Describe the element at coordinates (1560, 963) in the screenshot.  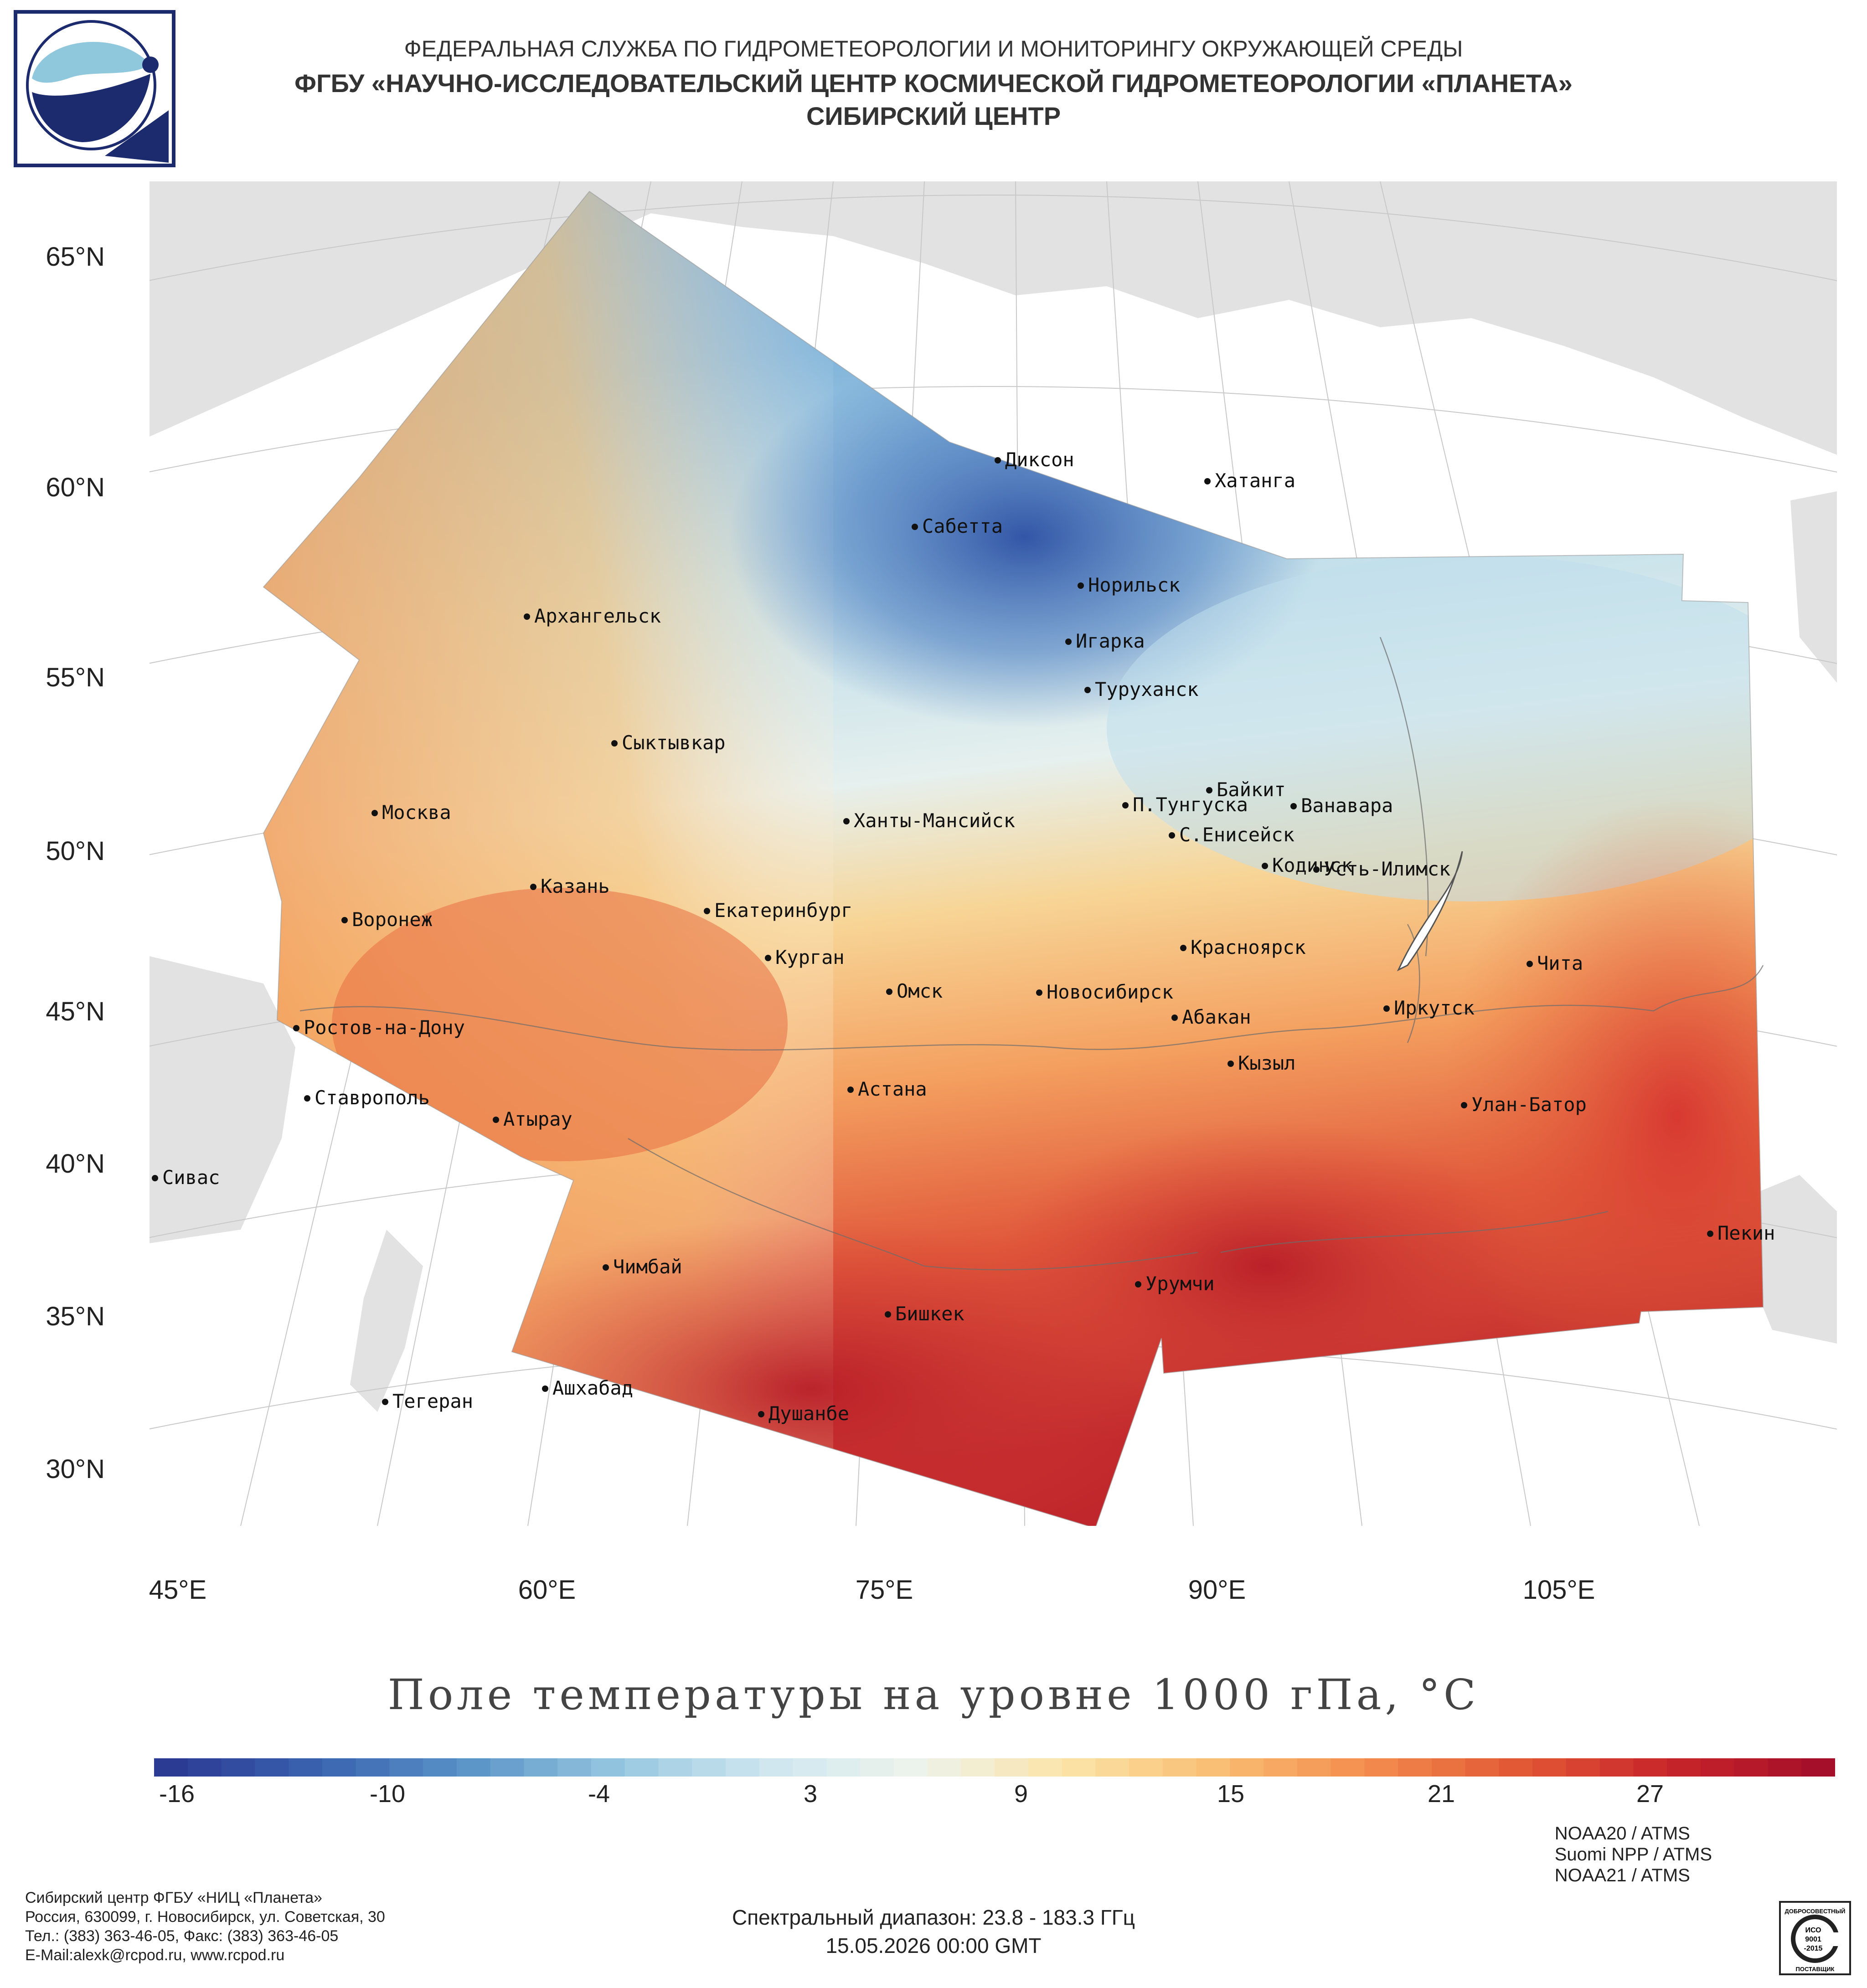
I see `city-label: Чита` at that location.